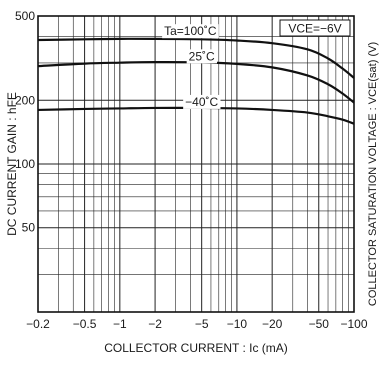  What do you see at coordinates (202, 324) in the screenshot?
I see `x-tick-label: −5` at bounding box center [202, 324].